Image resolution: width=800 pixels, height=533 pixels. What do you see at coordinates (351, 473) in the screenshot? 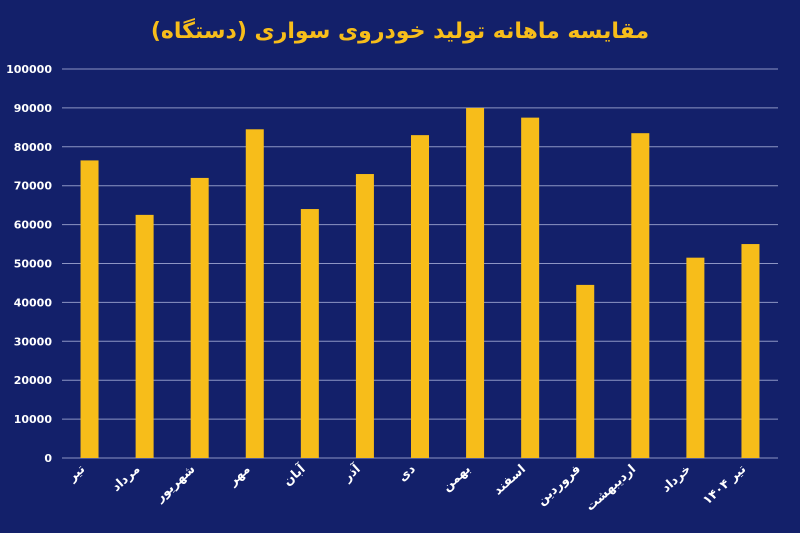
I see `x-tick-label: آذر` at bounding box center [351, 473].